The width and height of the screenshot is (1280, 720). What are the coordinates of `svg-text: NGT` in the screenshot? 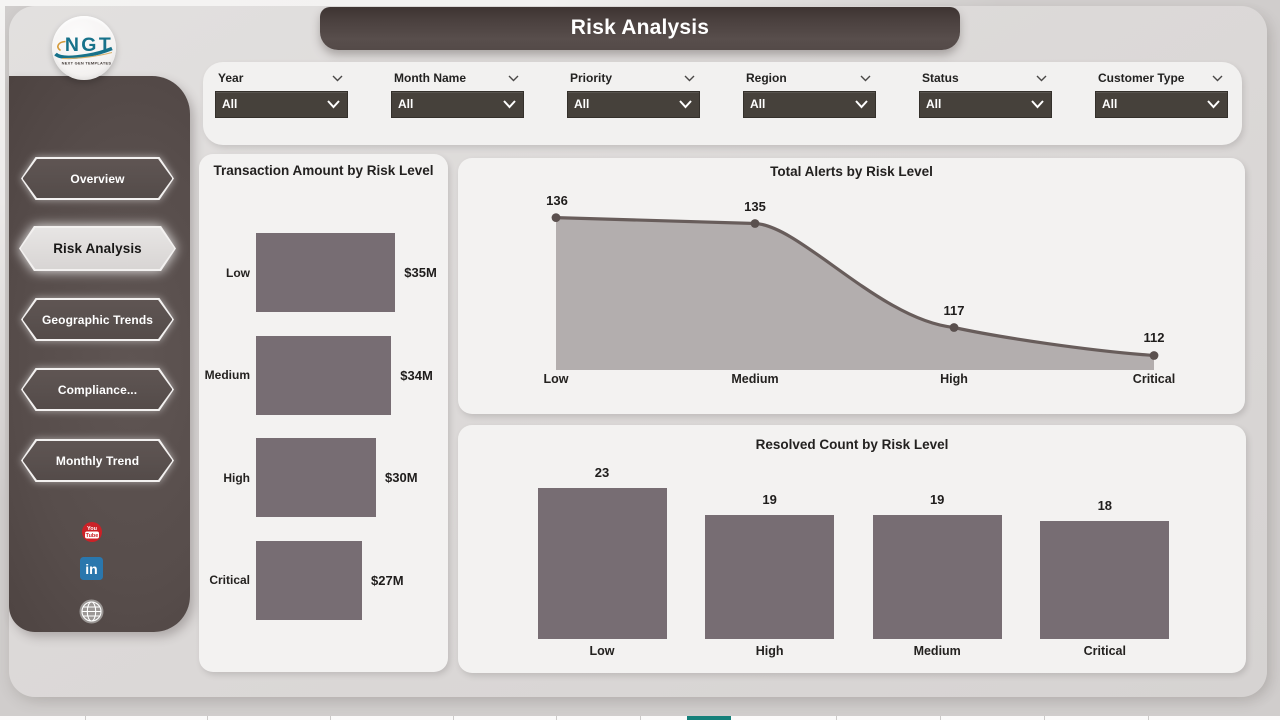 It's located at (89, 45).